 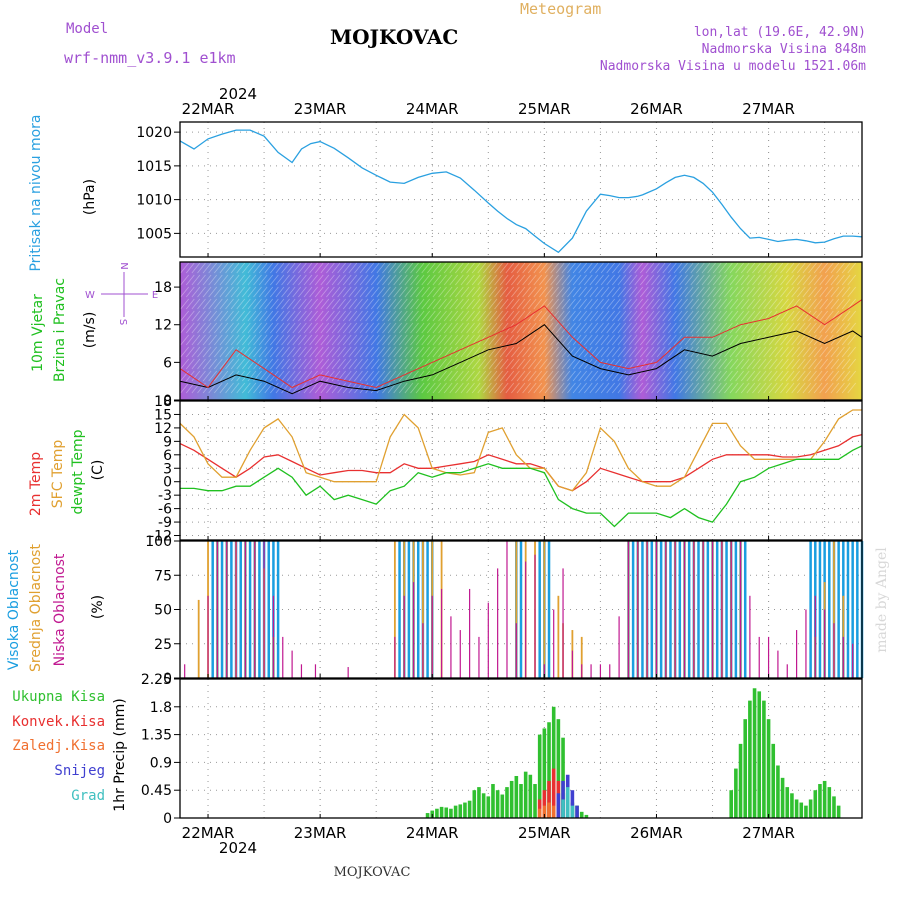 I want to click on y-tick-label: 0, so click(x=167, y=679).